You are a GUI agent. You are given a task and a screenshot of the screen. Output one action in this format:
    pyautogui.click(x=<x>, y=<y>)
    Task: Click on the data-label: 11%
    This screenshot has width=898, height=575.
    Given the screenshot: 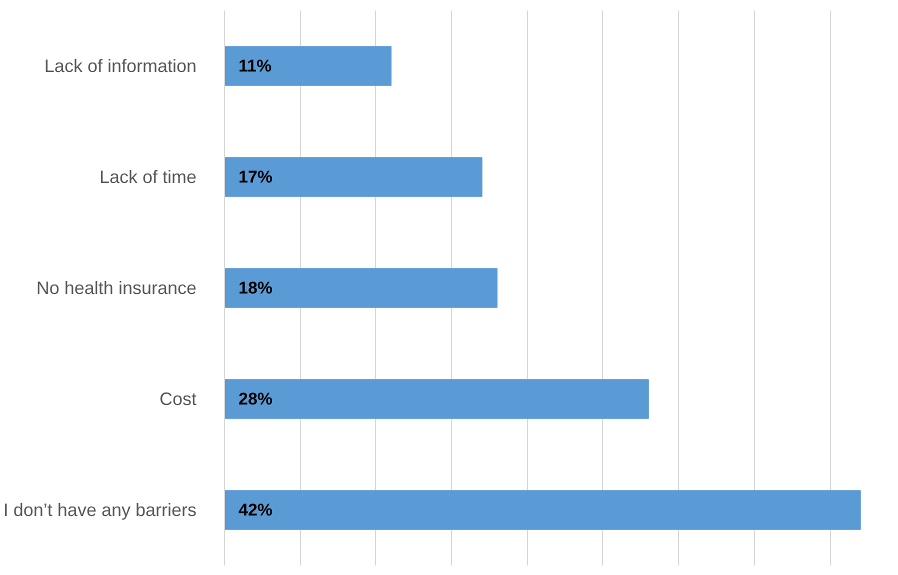 What is the action you would take?
    pyautogui.click(x=255, y=66)
    